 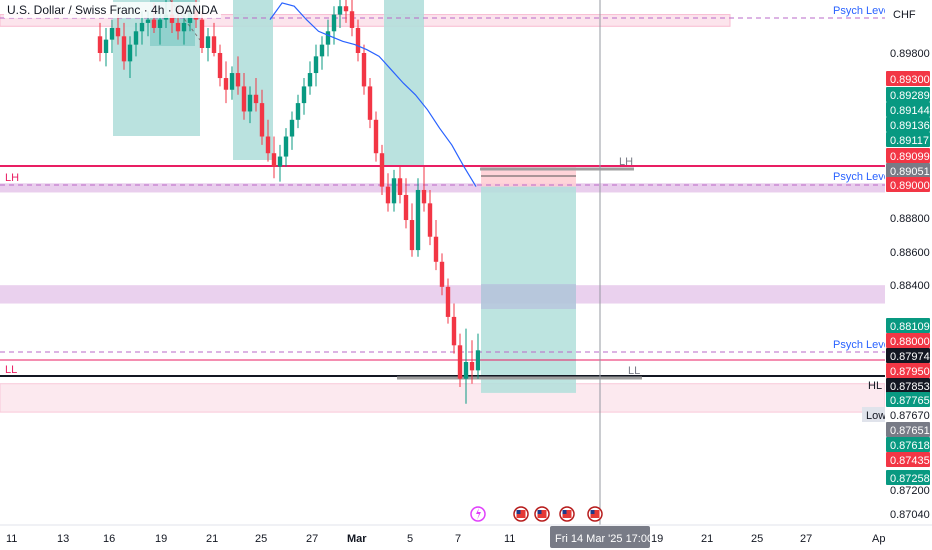 I want to click on x-tick-label: Ap, so click(x=878, y=539).